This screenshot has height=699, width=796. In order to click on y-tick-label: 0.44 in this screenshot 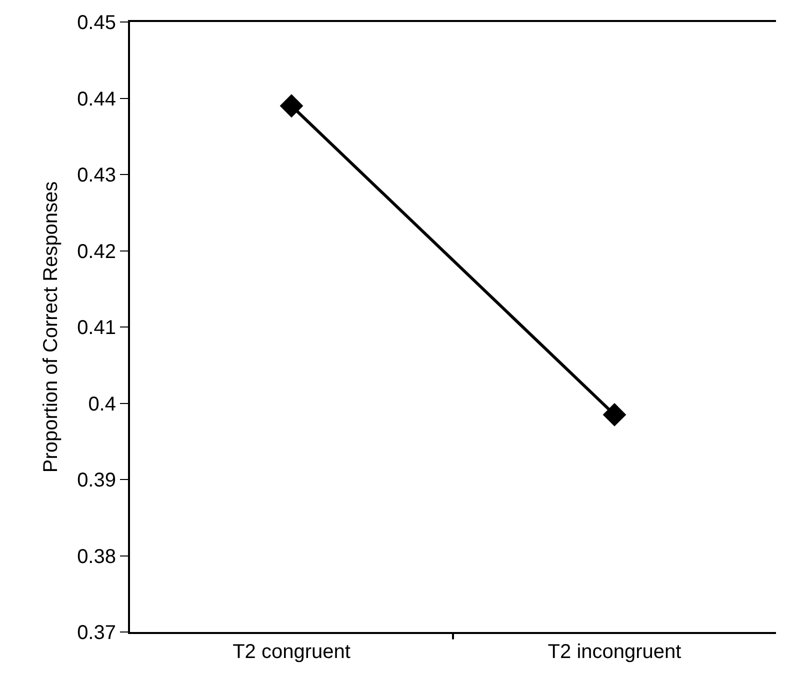, I will do `click(96, 99)`.